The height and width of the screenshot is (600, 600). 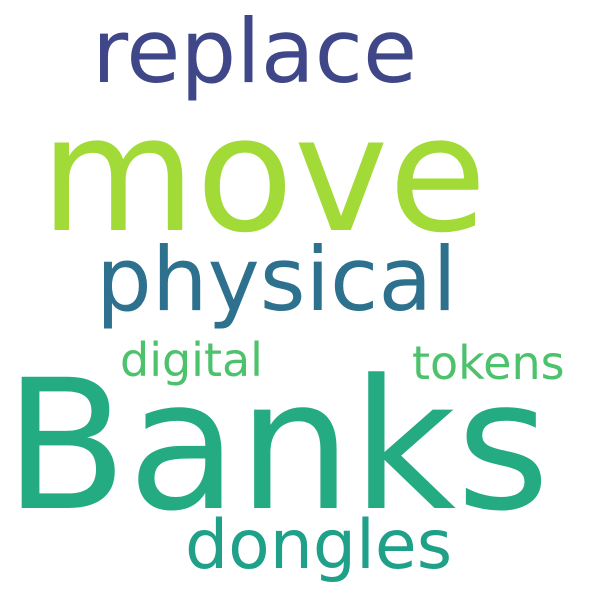 I want to click on word-digital: digital, so click(x=191, y=360).